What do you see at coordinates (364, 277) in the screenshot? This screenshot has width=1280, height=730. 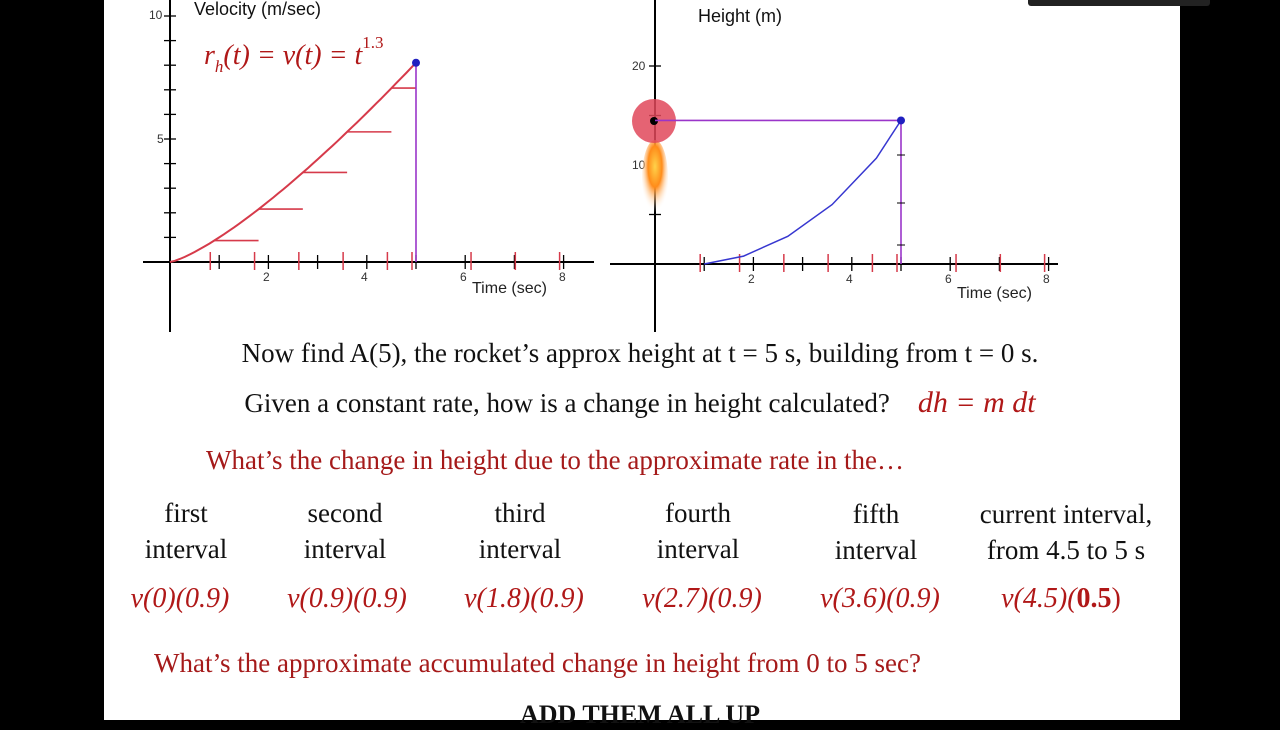 I see `left-xtick-4: 4` at bounding box center [364, 277].